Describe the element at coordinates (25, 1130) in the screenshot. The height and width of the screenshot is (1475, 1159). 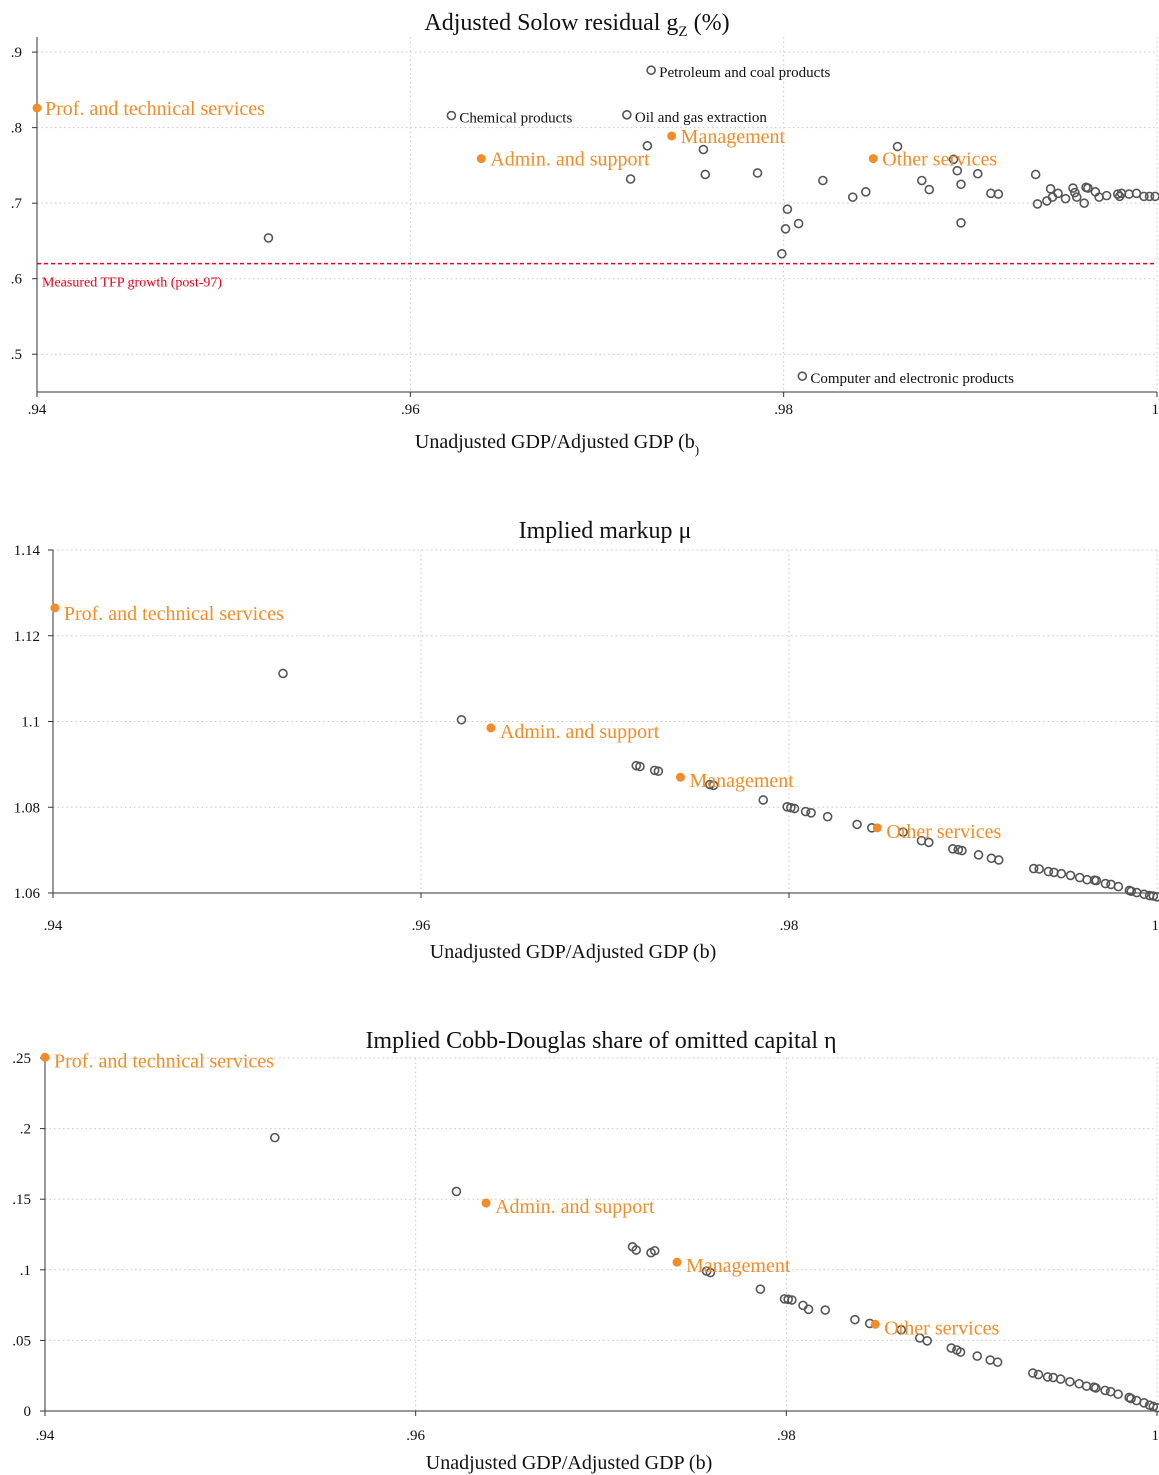
I see `y-tick-label: .2` at that location.